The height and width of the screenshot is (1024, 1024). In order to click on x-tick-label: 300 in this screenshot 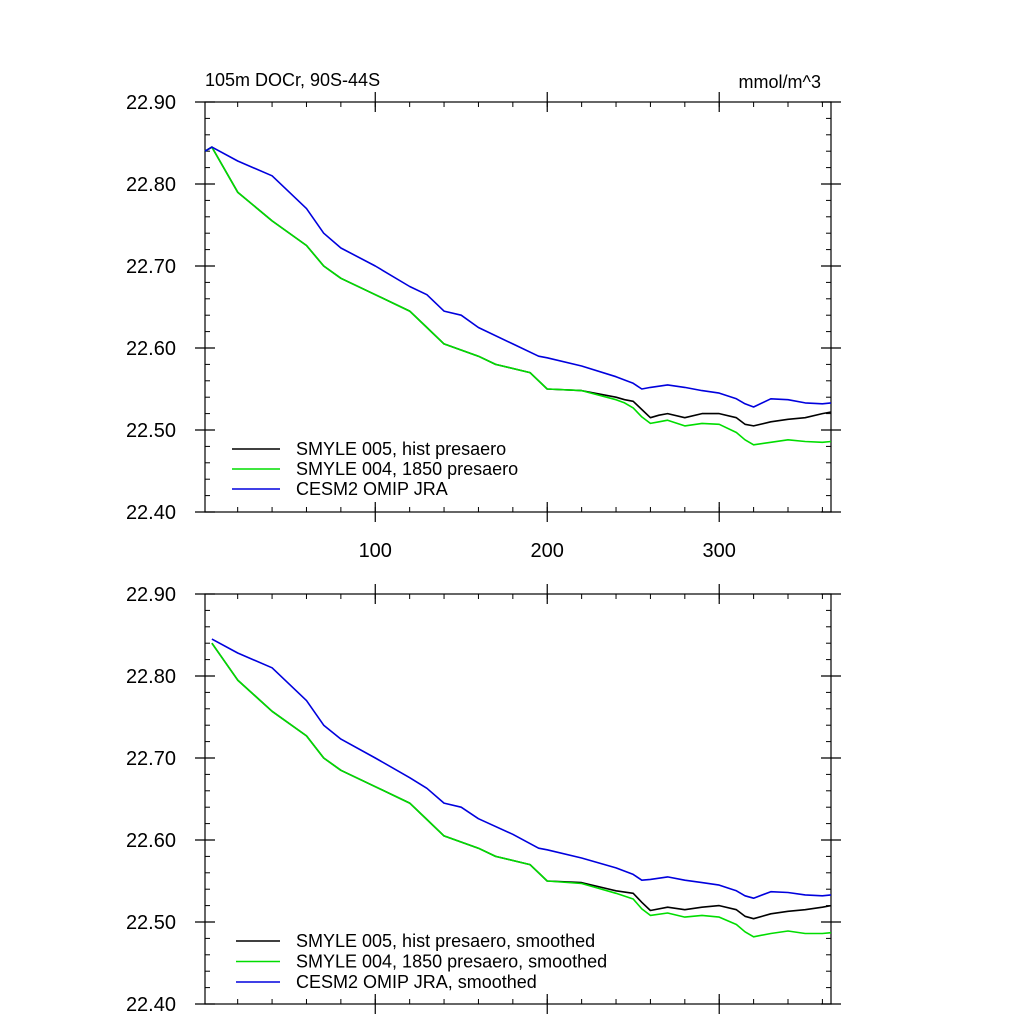, I will do `click(719, 551)`.